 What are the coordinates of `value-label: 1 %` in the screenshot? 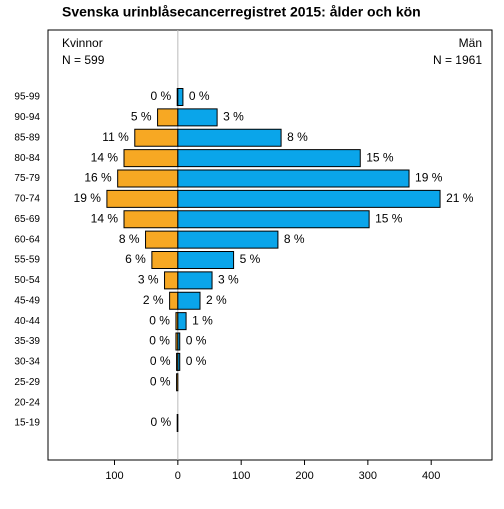 It's located at (202, 320).